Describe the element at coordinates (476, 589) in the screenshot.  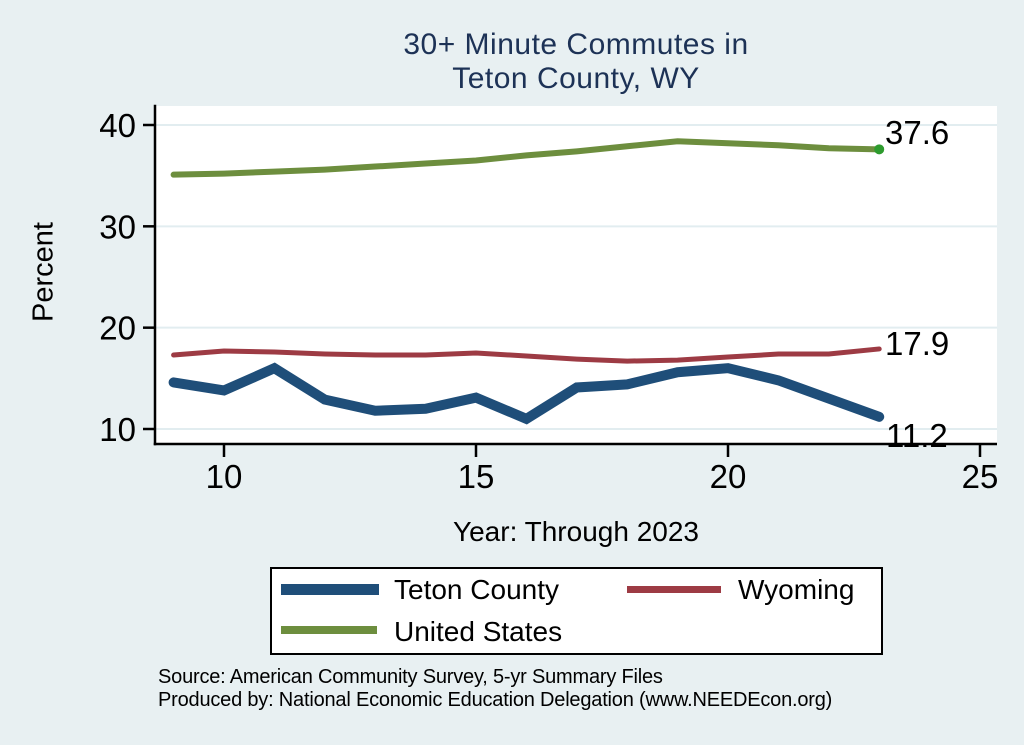
I see `legend-label-teton-county: Teton County` at that location.